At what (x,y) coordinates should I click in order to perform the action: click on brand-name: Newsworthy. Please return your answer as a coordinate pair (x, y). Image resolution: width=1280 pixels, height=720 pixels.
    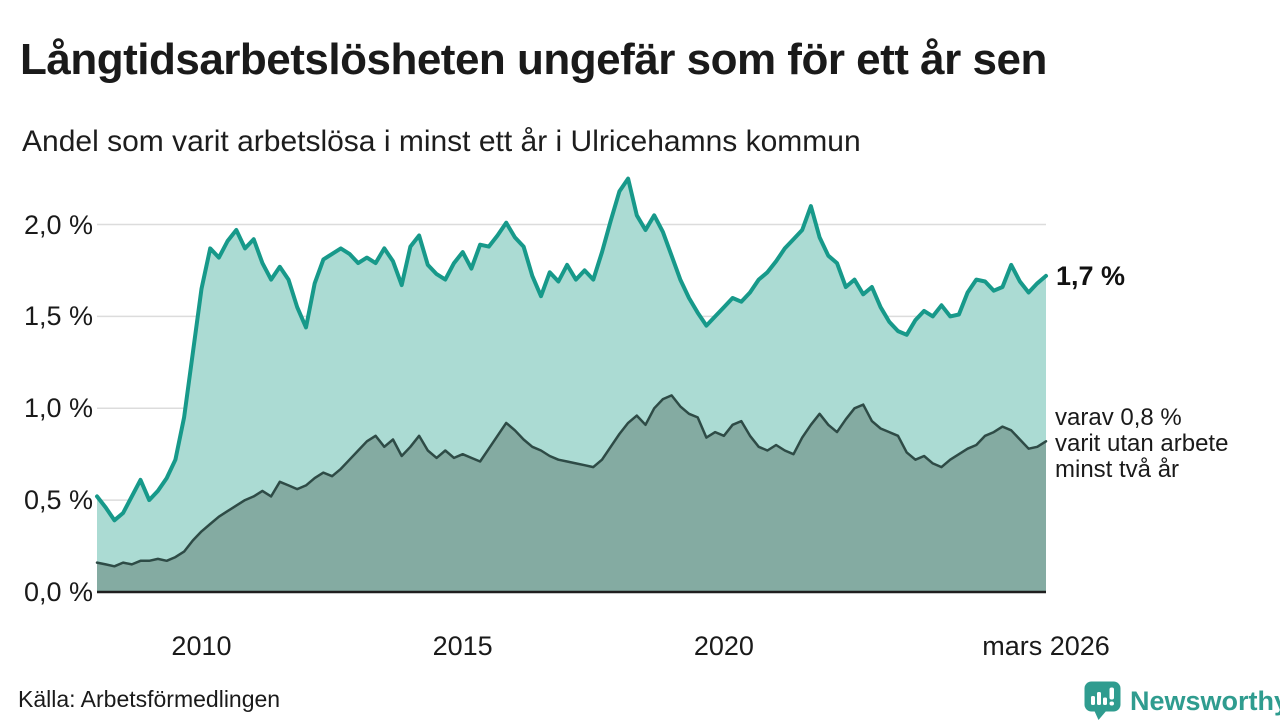
    Looking at the image, I should click on (1205, 700).